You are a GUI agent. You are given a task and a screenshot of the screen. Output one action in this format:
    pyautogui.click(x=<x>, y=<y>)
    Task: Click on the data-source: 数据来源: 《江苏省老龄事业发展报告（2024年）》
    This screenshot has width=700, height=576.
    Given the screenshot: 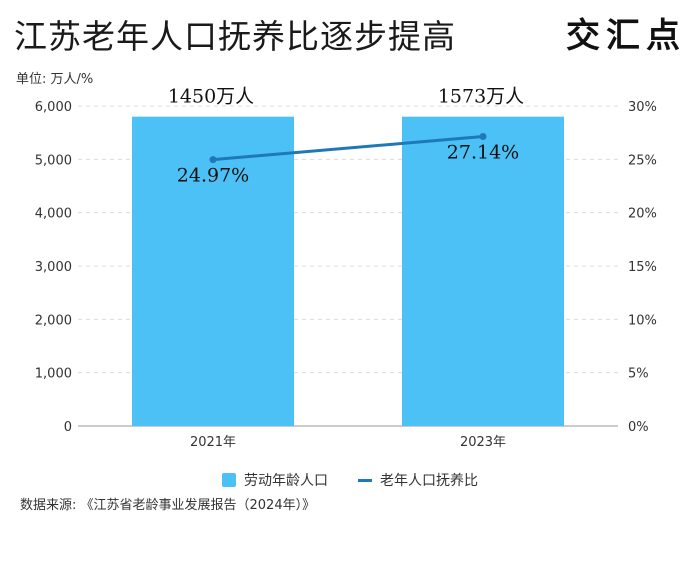 What is the action you would take?
    pyautogui.click(x=168, y=505)
    